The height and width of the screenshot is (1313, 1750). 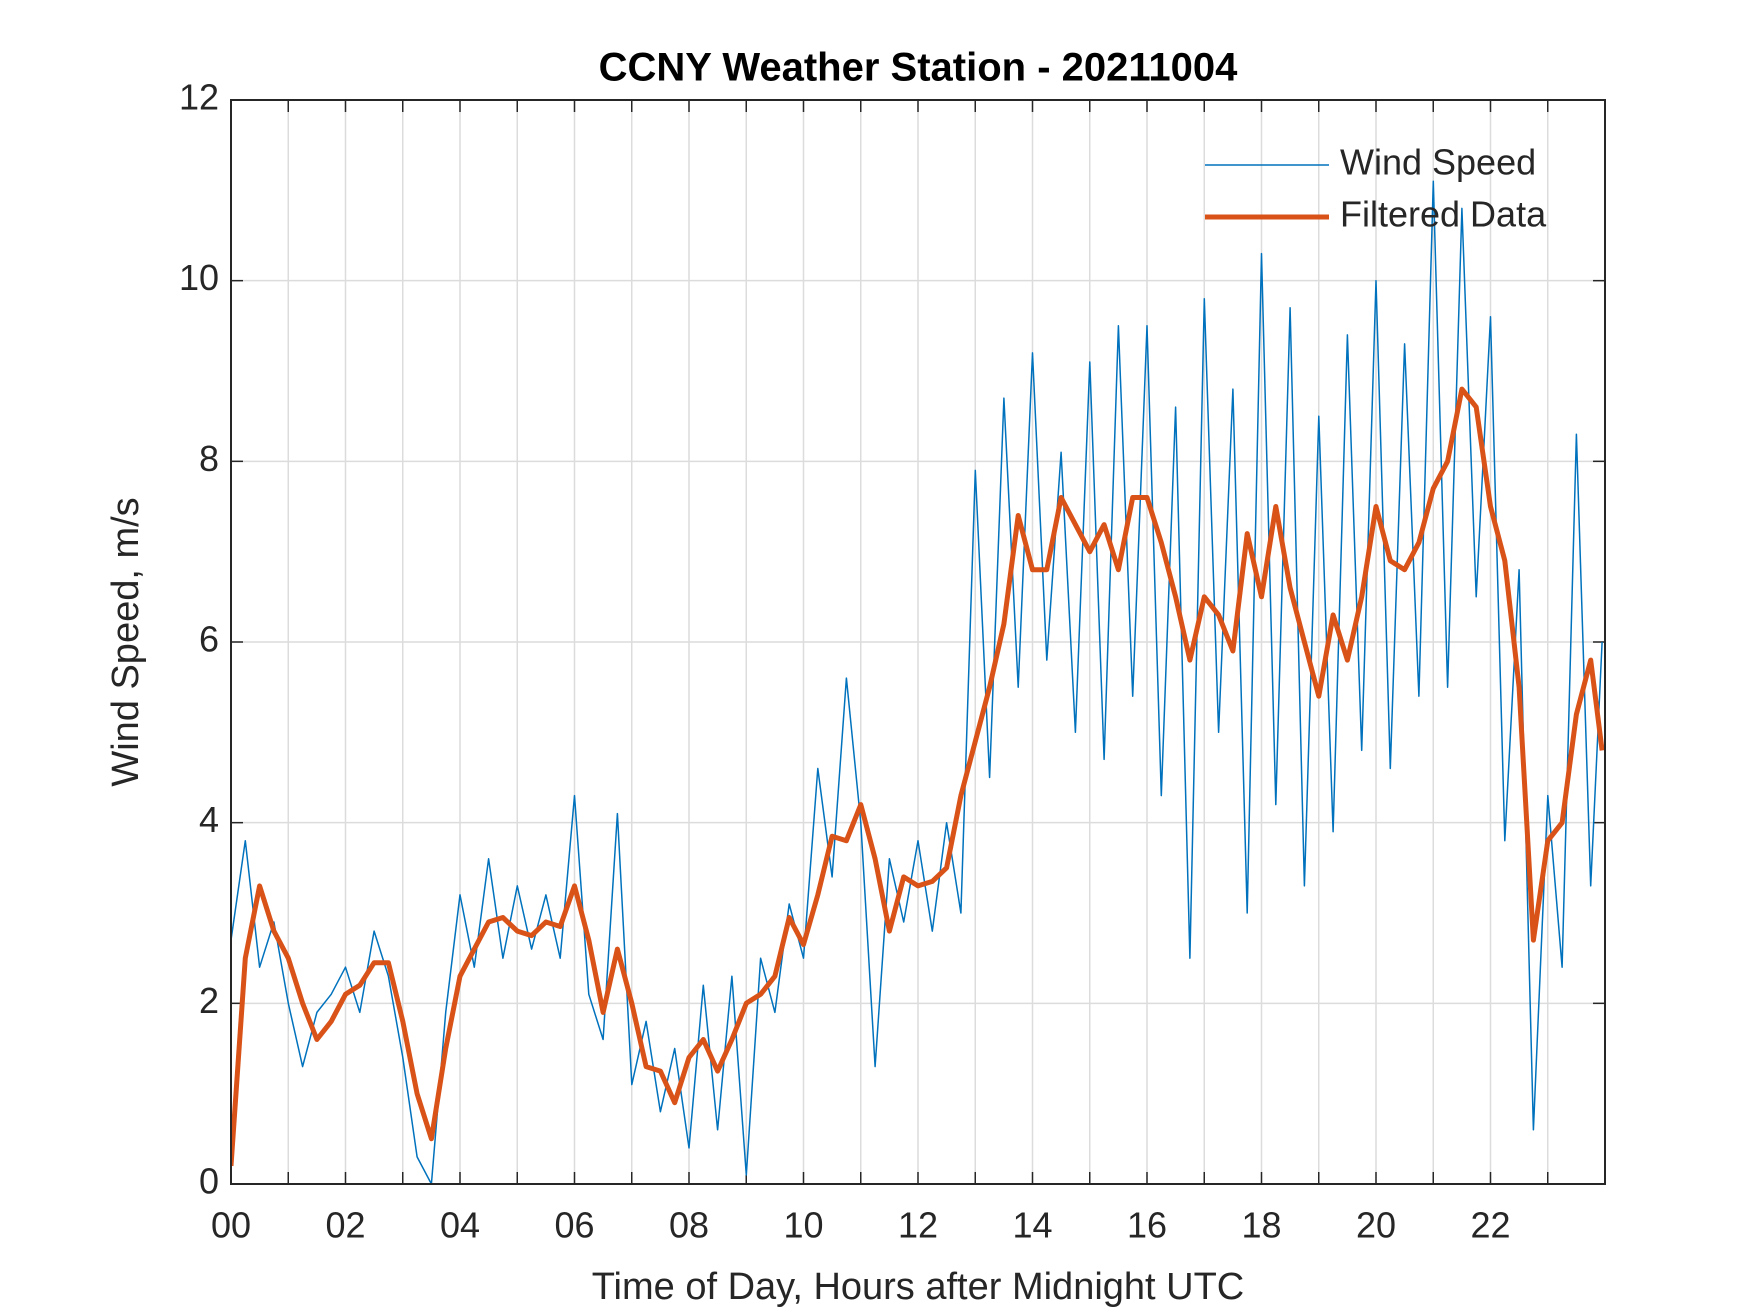 I want to click on y-tick-label: 2, so click(x=209, y=1000).